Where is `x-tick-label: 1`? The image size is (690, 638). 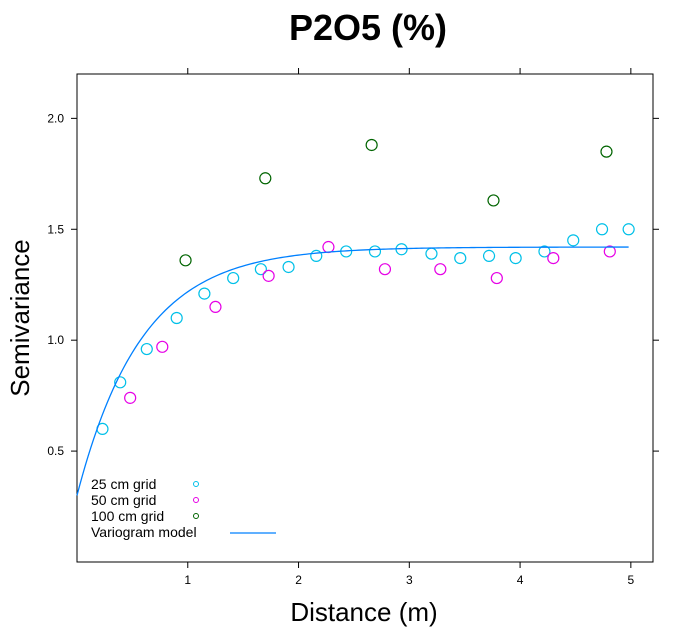
x-tick-label: 1 is located at coordinates (187, 580).